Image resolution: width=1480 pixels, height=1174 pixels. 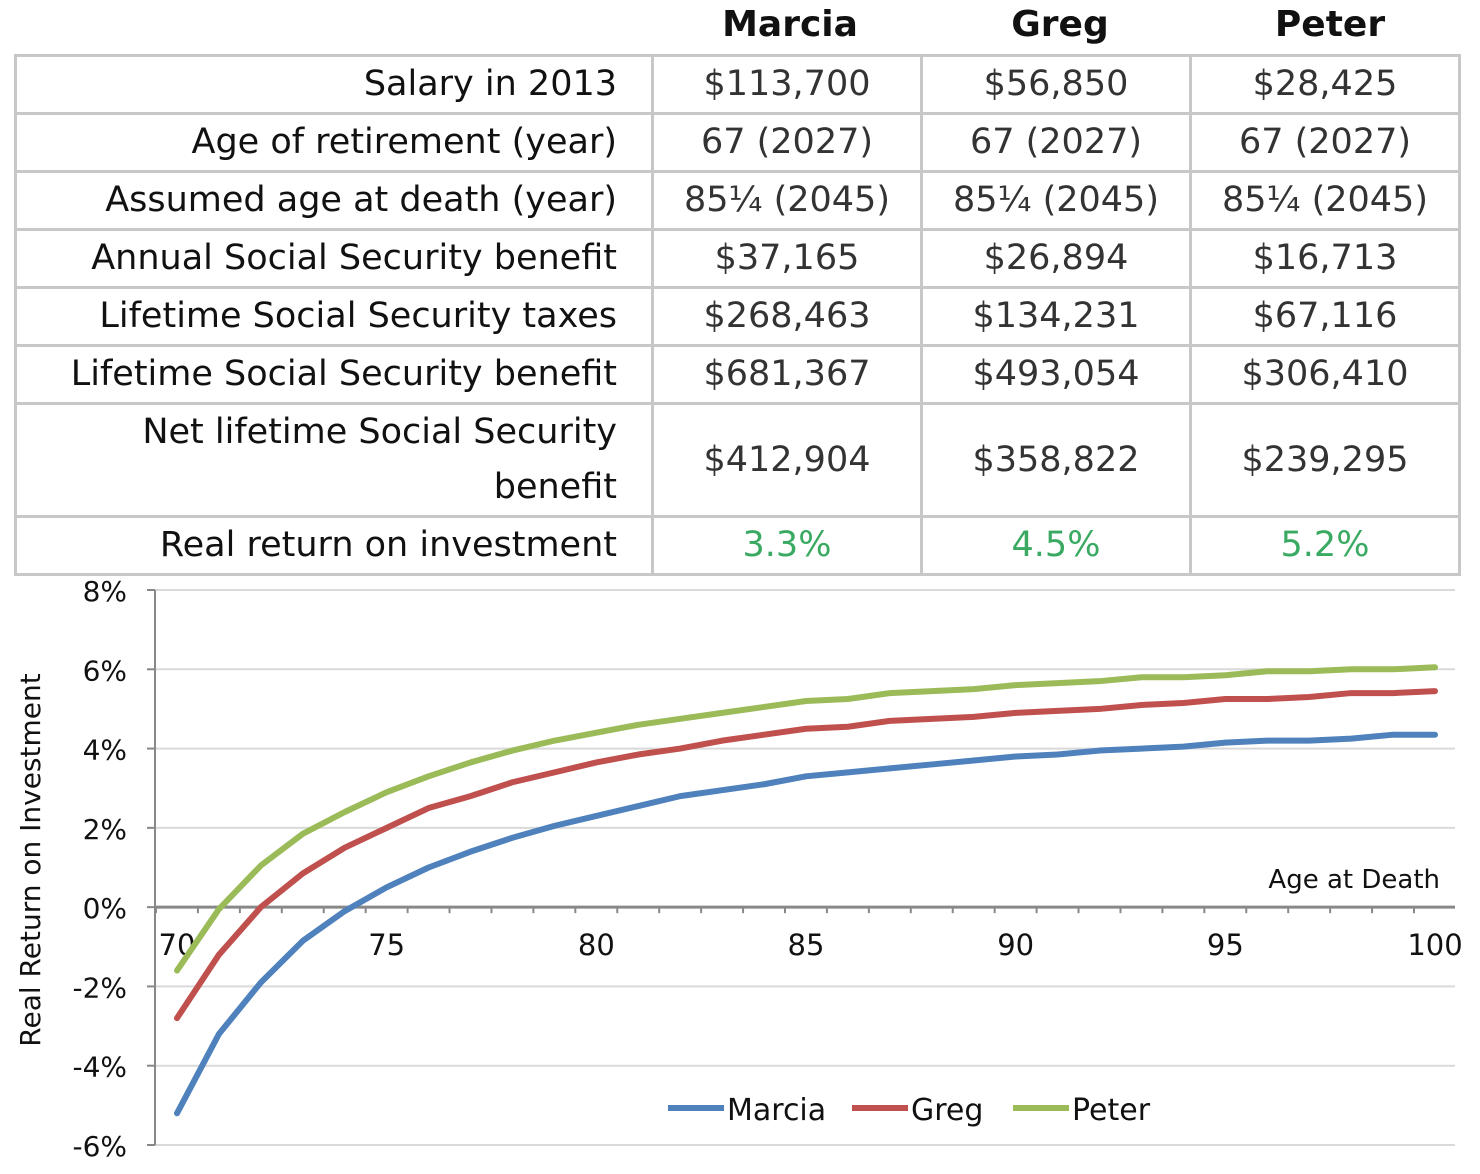 I want to click on y-tick-label: -4%, so click(x=99, y=1067).